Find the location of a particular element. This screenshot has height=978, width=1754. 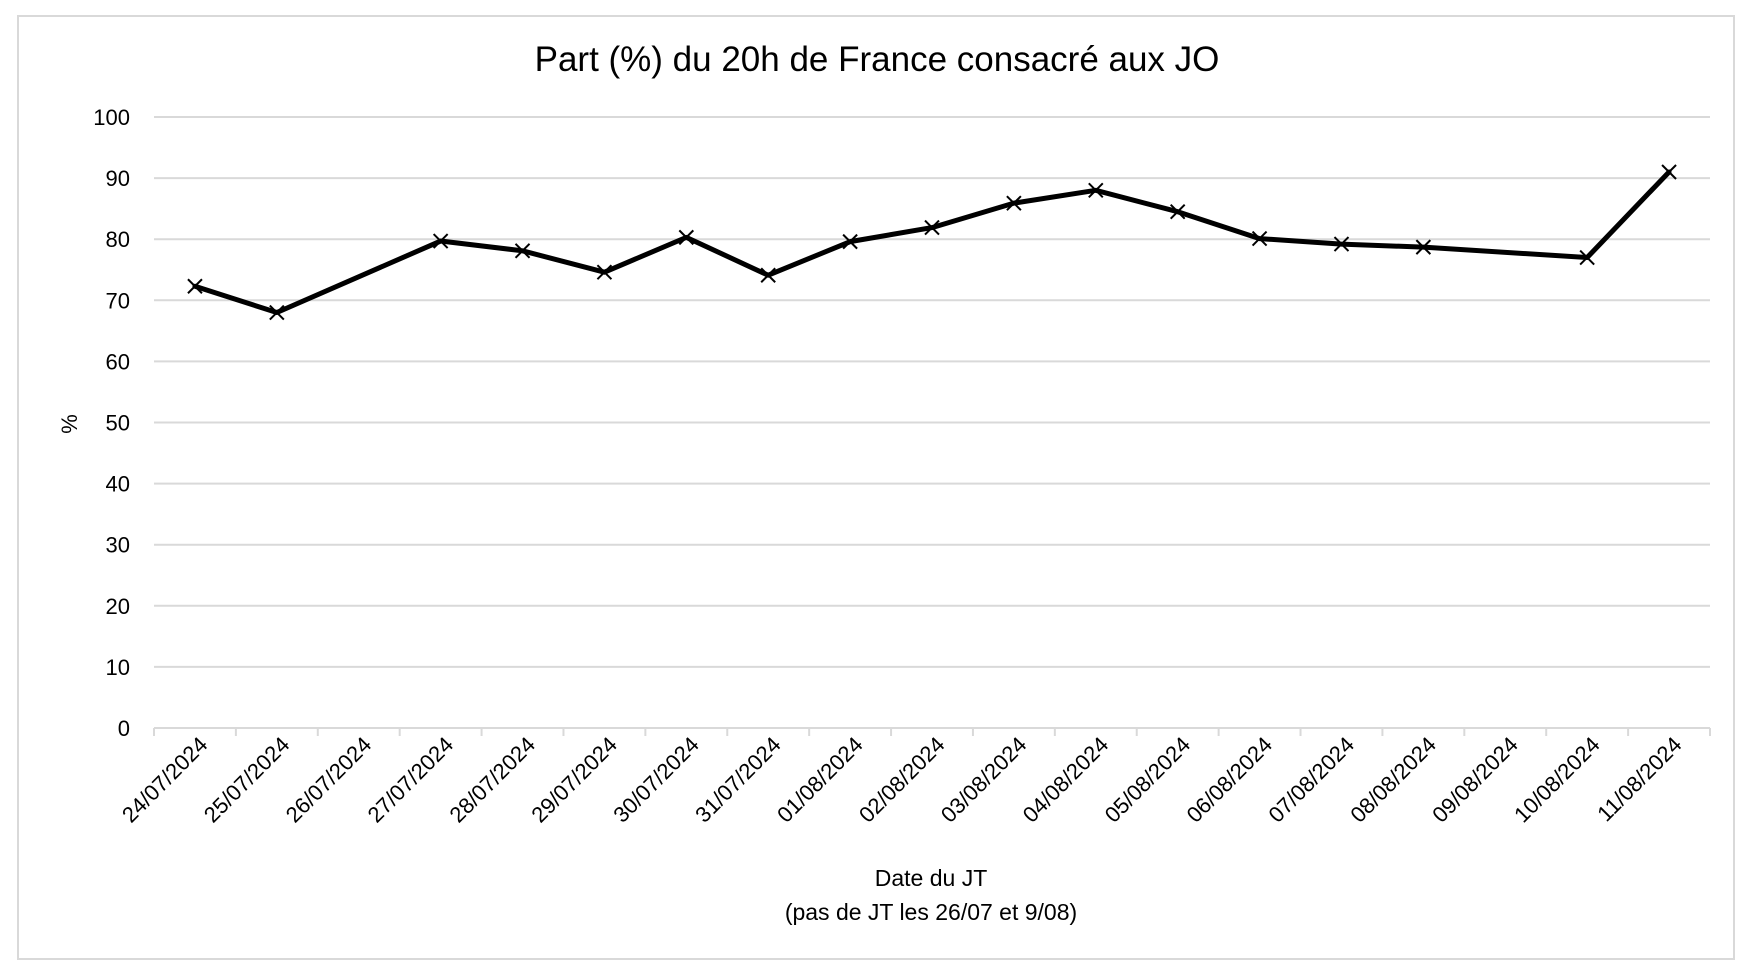

x-tick-label: 29/07/2024 is located at coordinates (574, 780).